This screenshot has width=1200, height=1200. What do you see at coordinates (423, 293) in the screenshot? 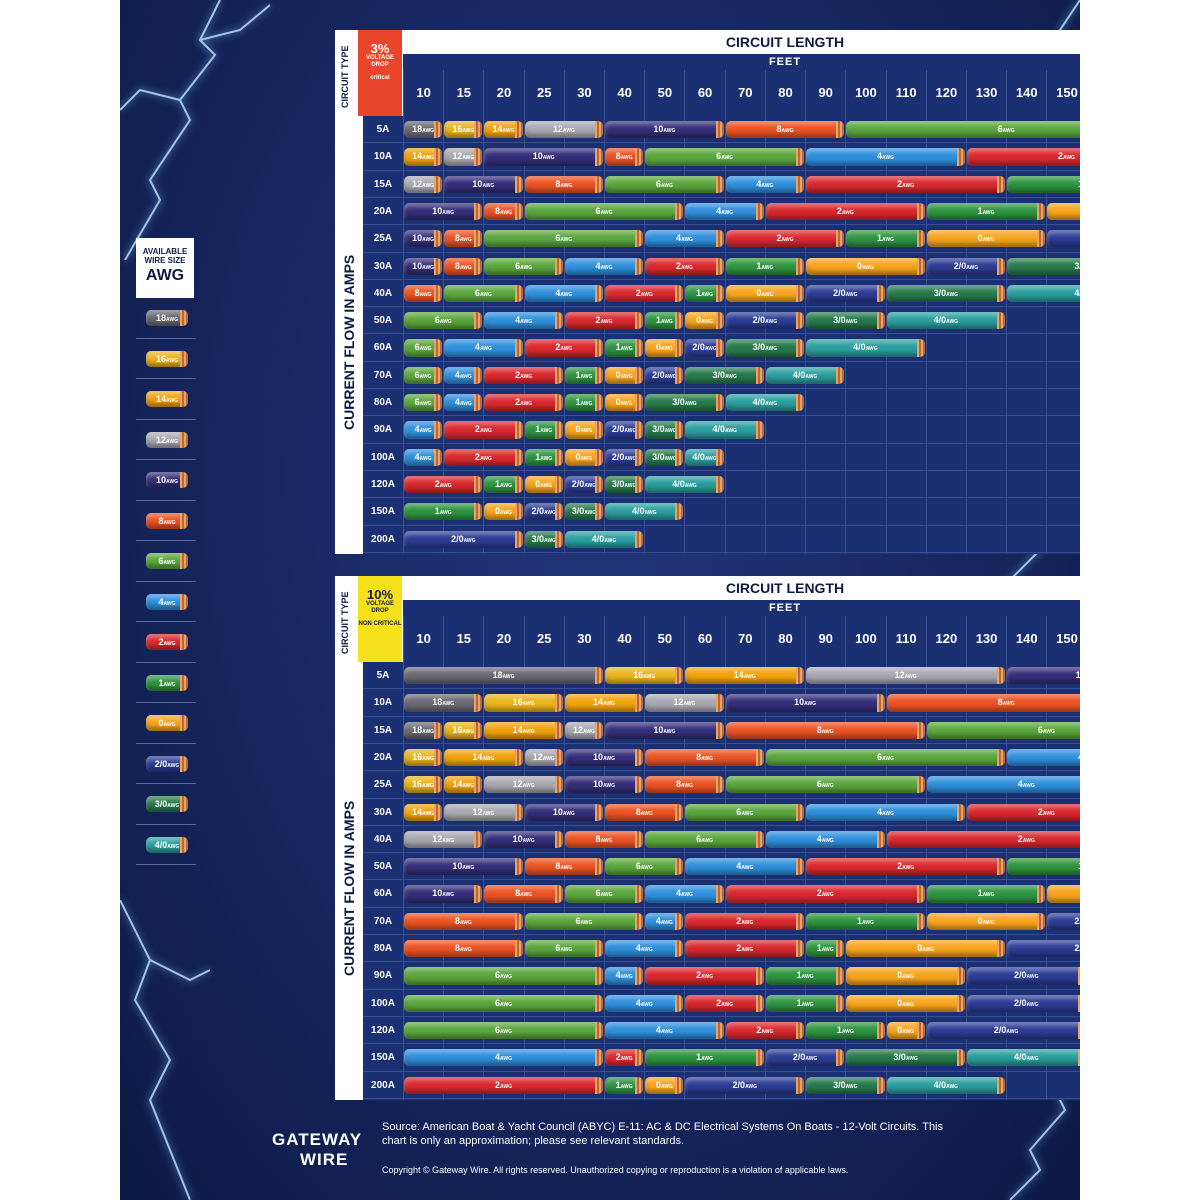
I see `wire-size-label: 8AWG` at bounding box center [423, 293].